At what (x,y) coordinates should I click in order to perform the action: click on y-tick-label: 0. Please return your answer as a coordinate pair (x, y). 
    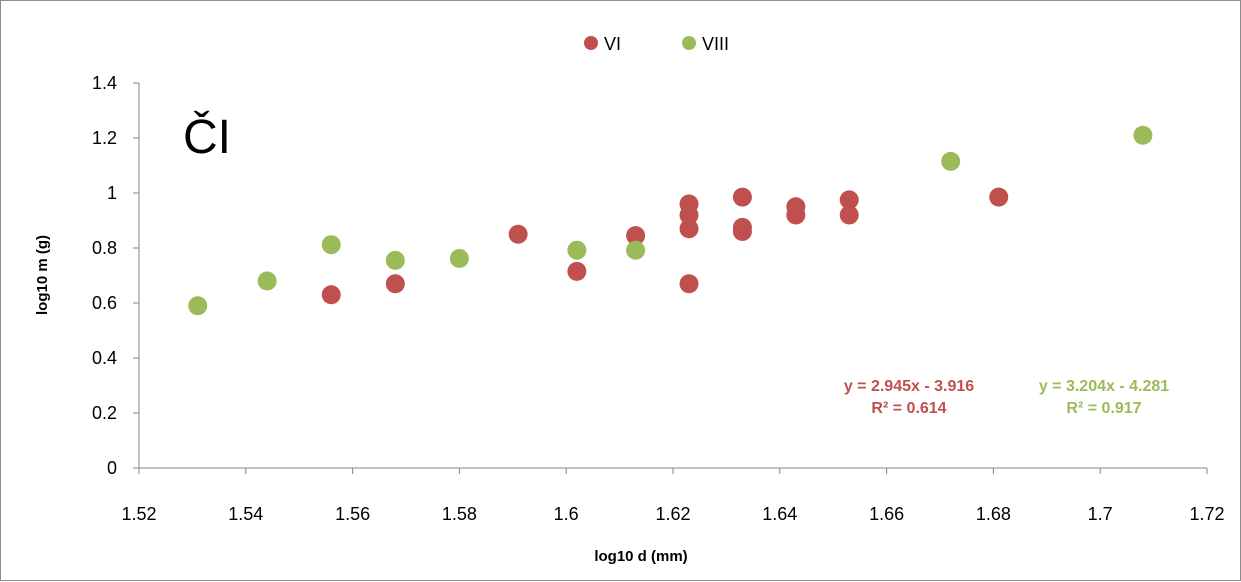
    Looking at the image, I should click on (112, 468).